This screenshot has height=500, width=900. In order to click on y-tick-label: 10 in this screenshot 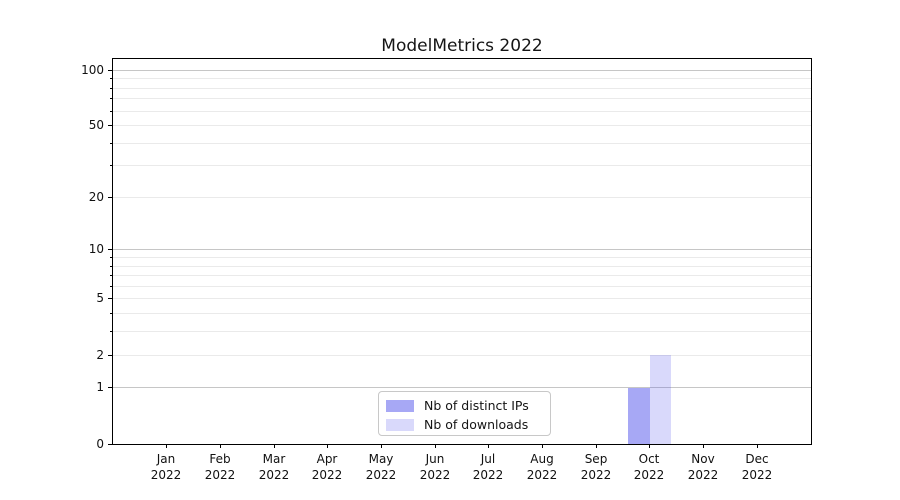, I will do `click(96, 249)`.